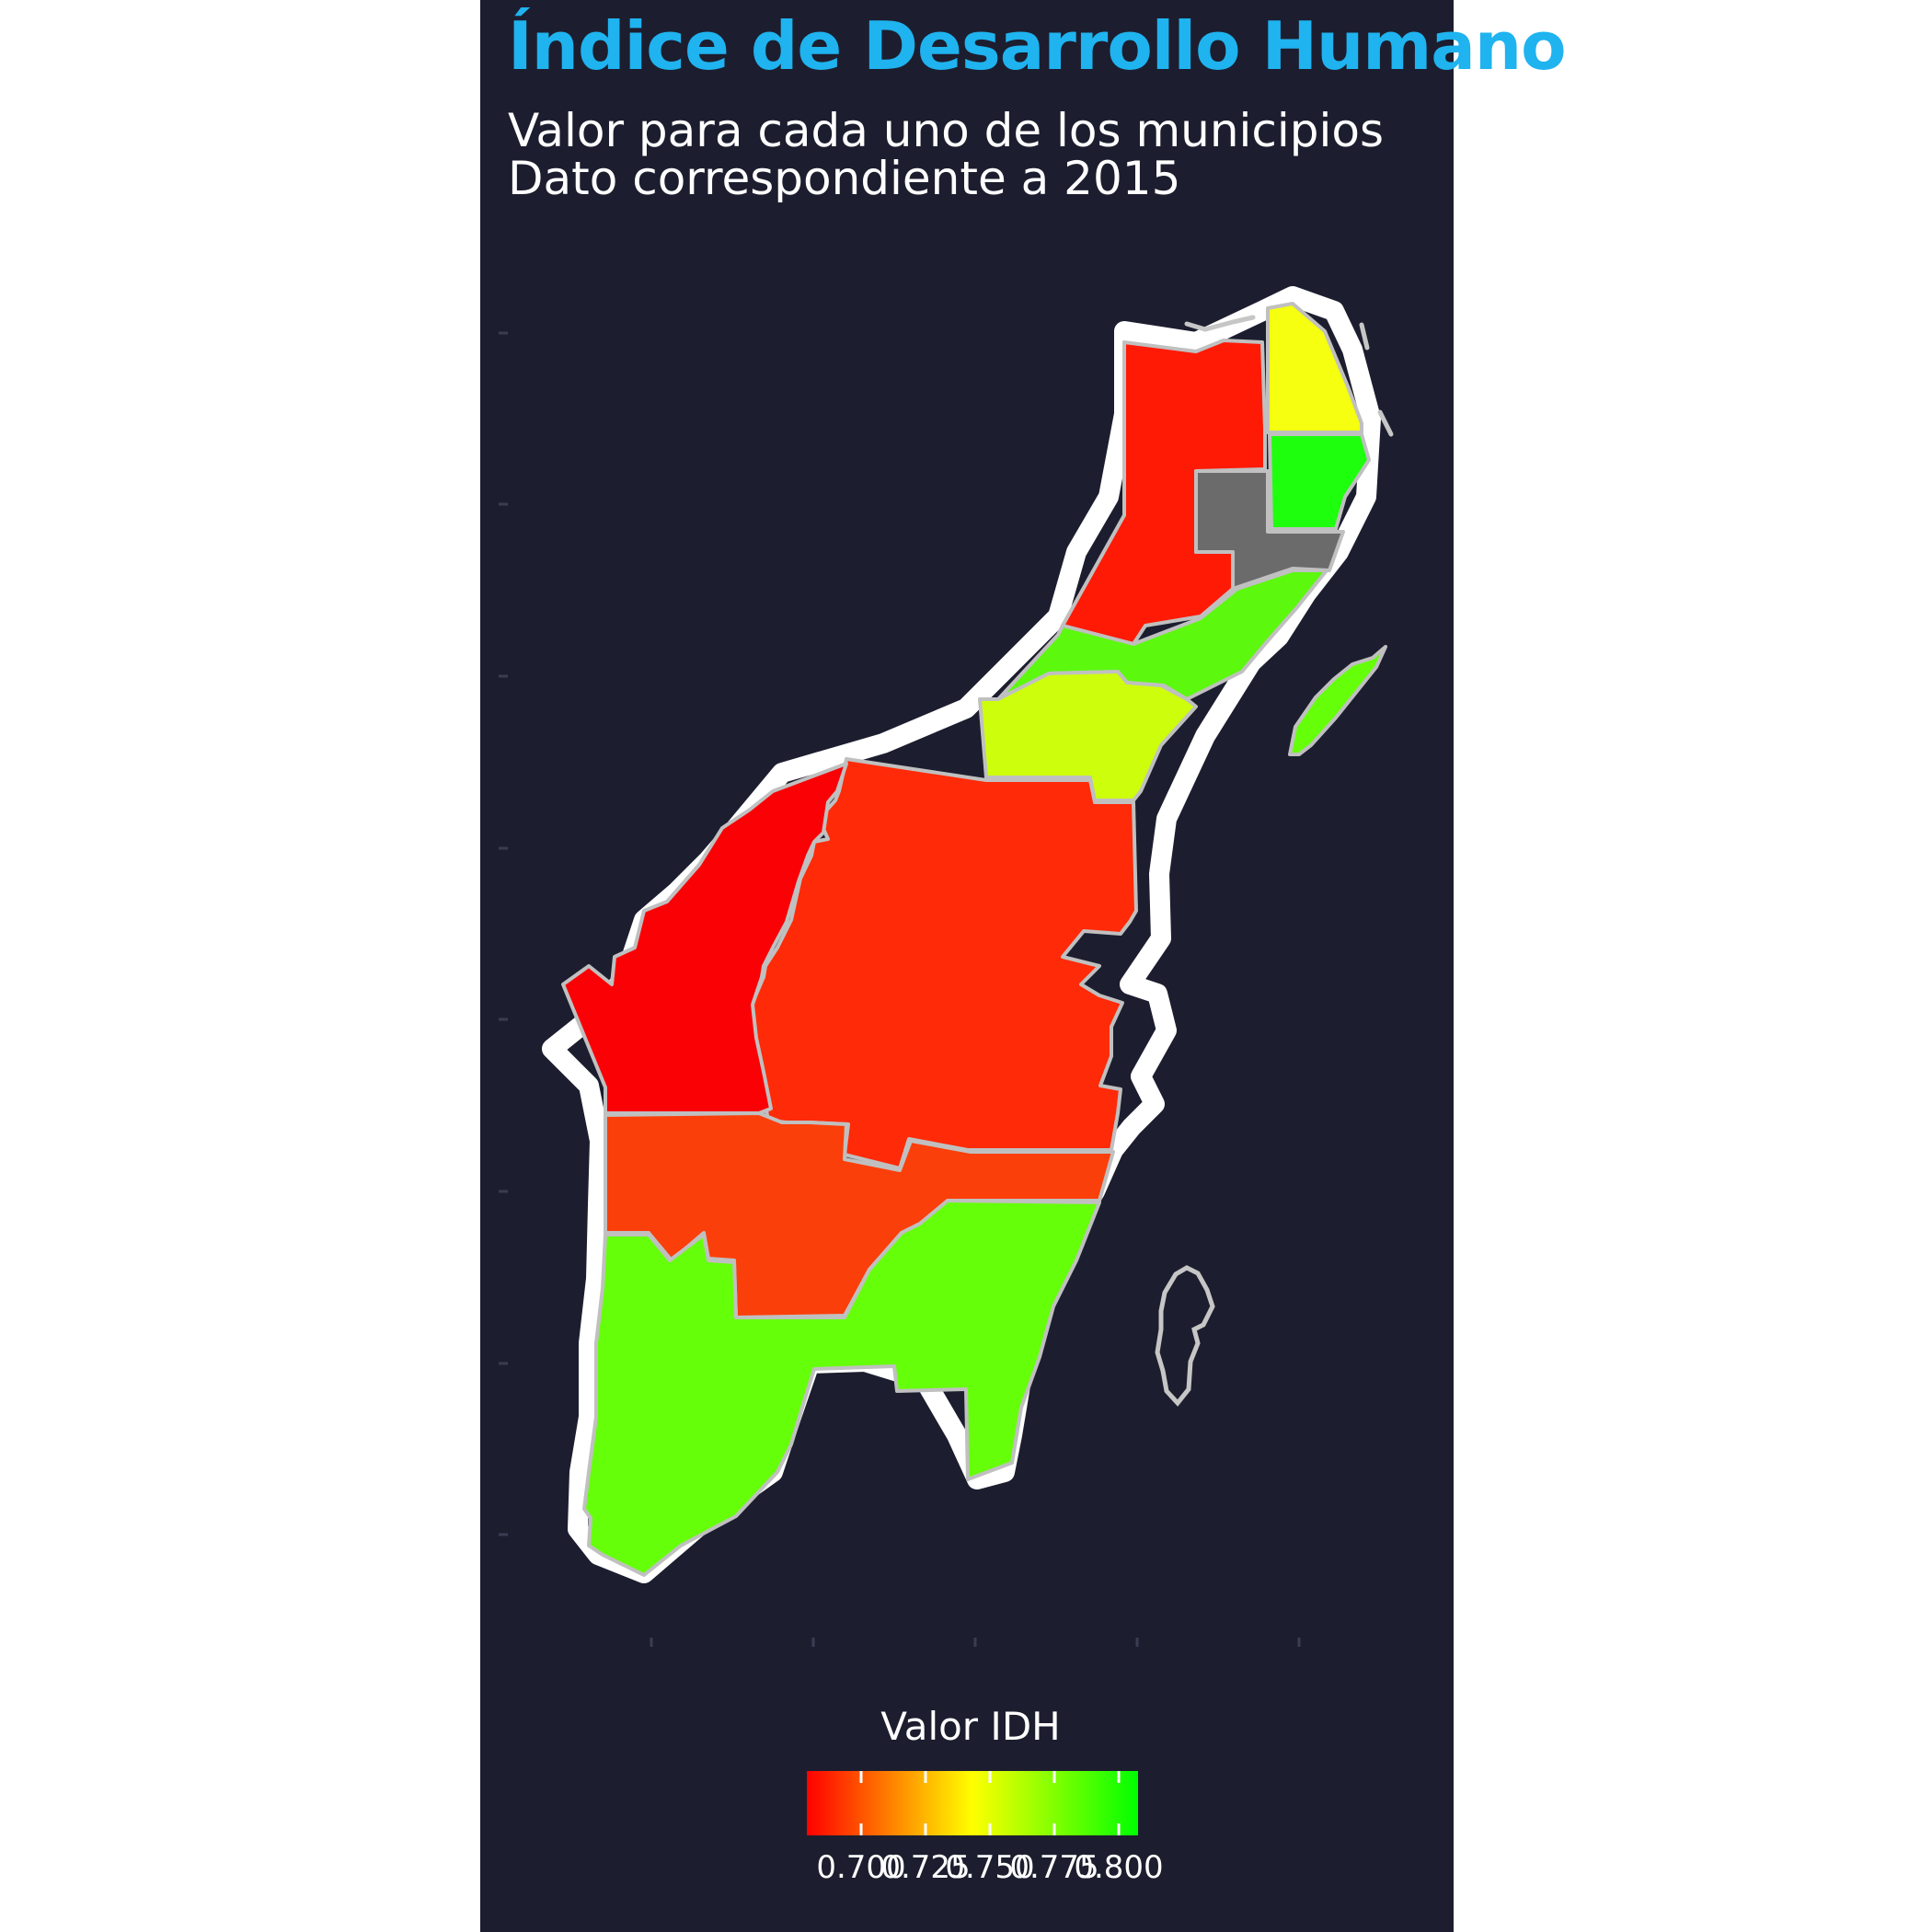 The image size is (1932, 1932). Describe the element at coordinates (990, 1867) in the screenshot. I see `legend-tick-label: 0.750` at that location.